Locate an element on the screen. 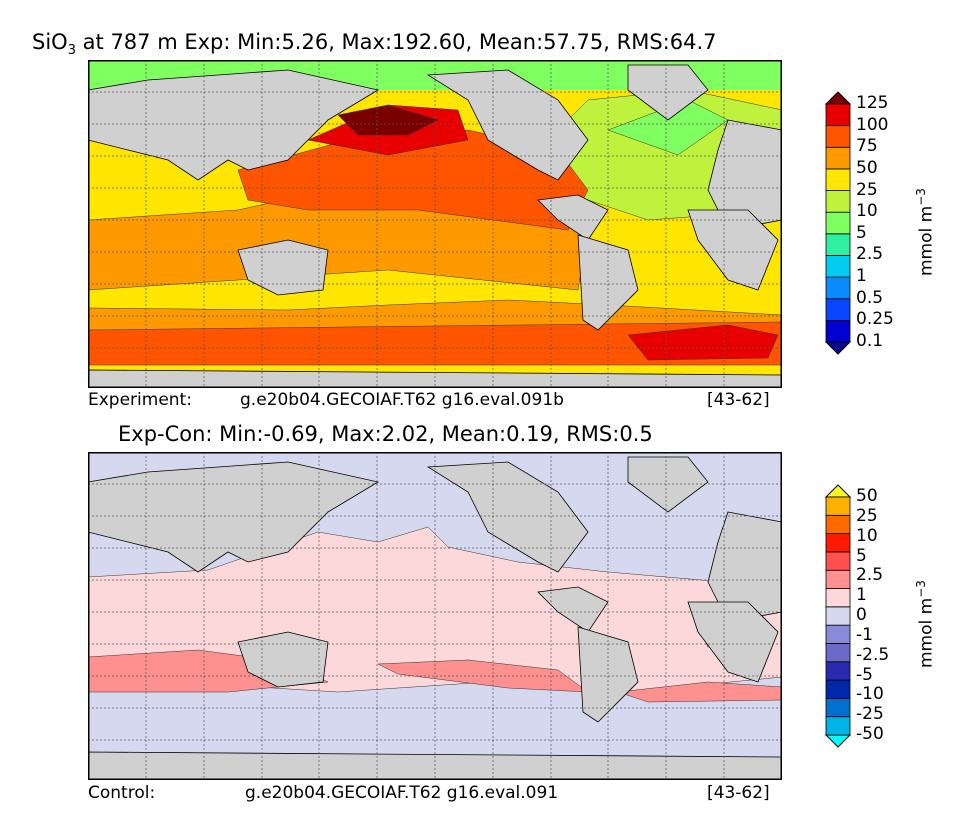 The height and width of the screenshot is (833, 966). bottom-unit-sup: −3 is located at coordinates (921, 589).